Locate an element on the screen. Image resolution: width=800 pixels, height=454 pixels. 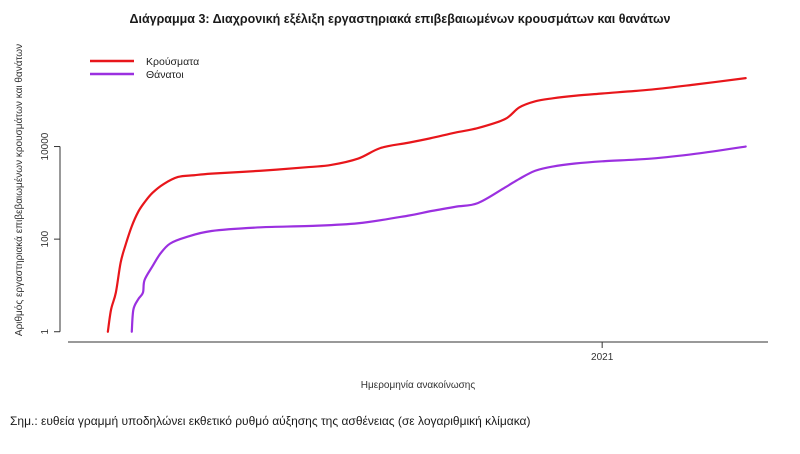
y-tick-label: 100 is located at coordinates (45, 238).